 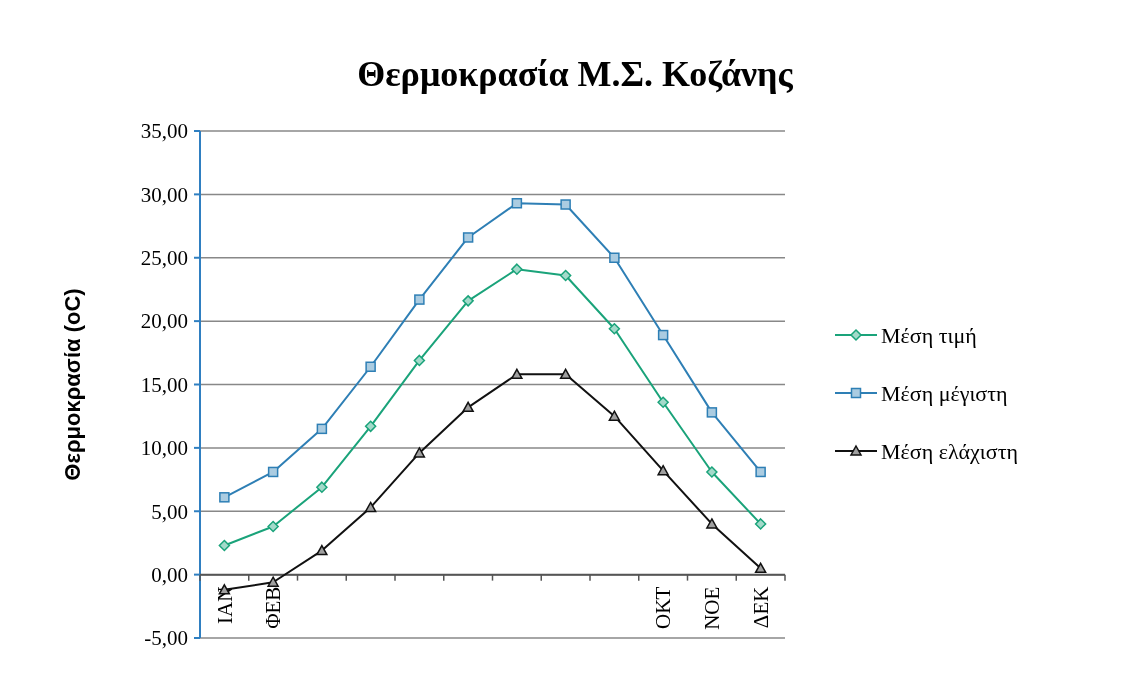 I want to click on legend-label: Μέση μέγιστη, so click(x=944, y=393).